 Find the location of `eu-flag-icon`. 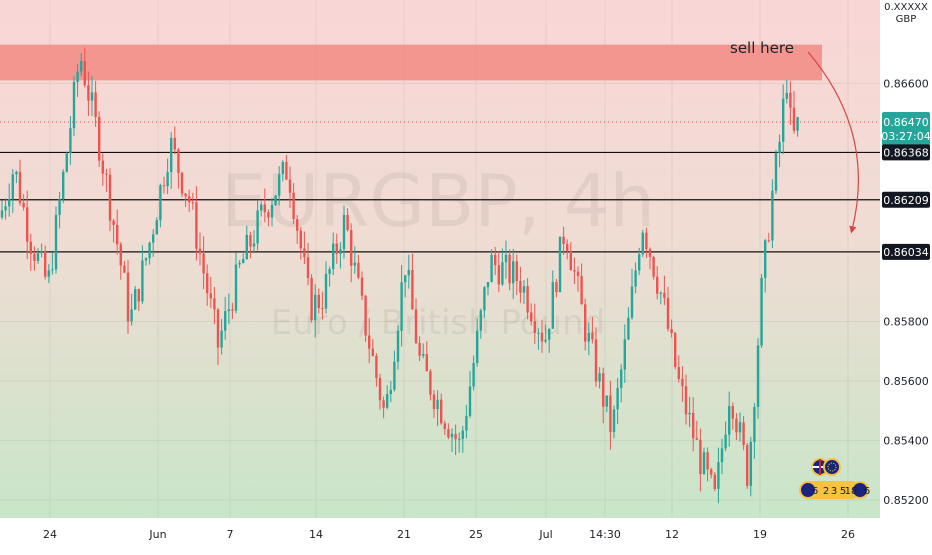

eu-flag-icon is located at coordinates (832, 467).